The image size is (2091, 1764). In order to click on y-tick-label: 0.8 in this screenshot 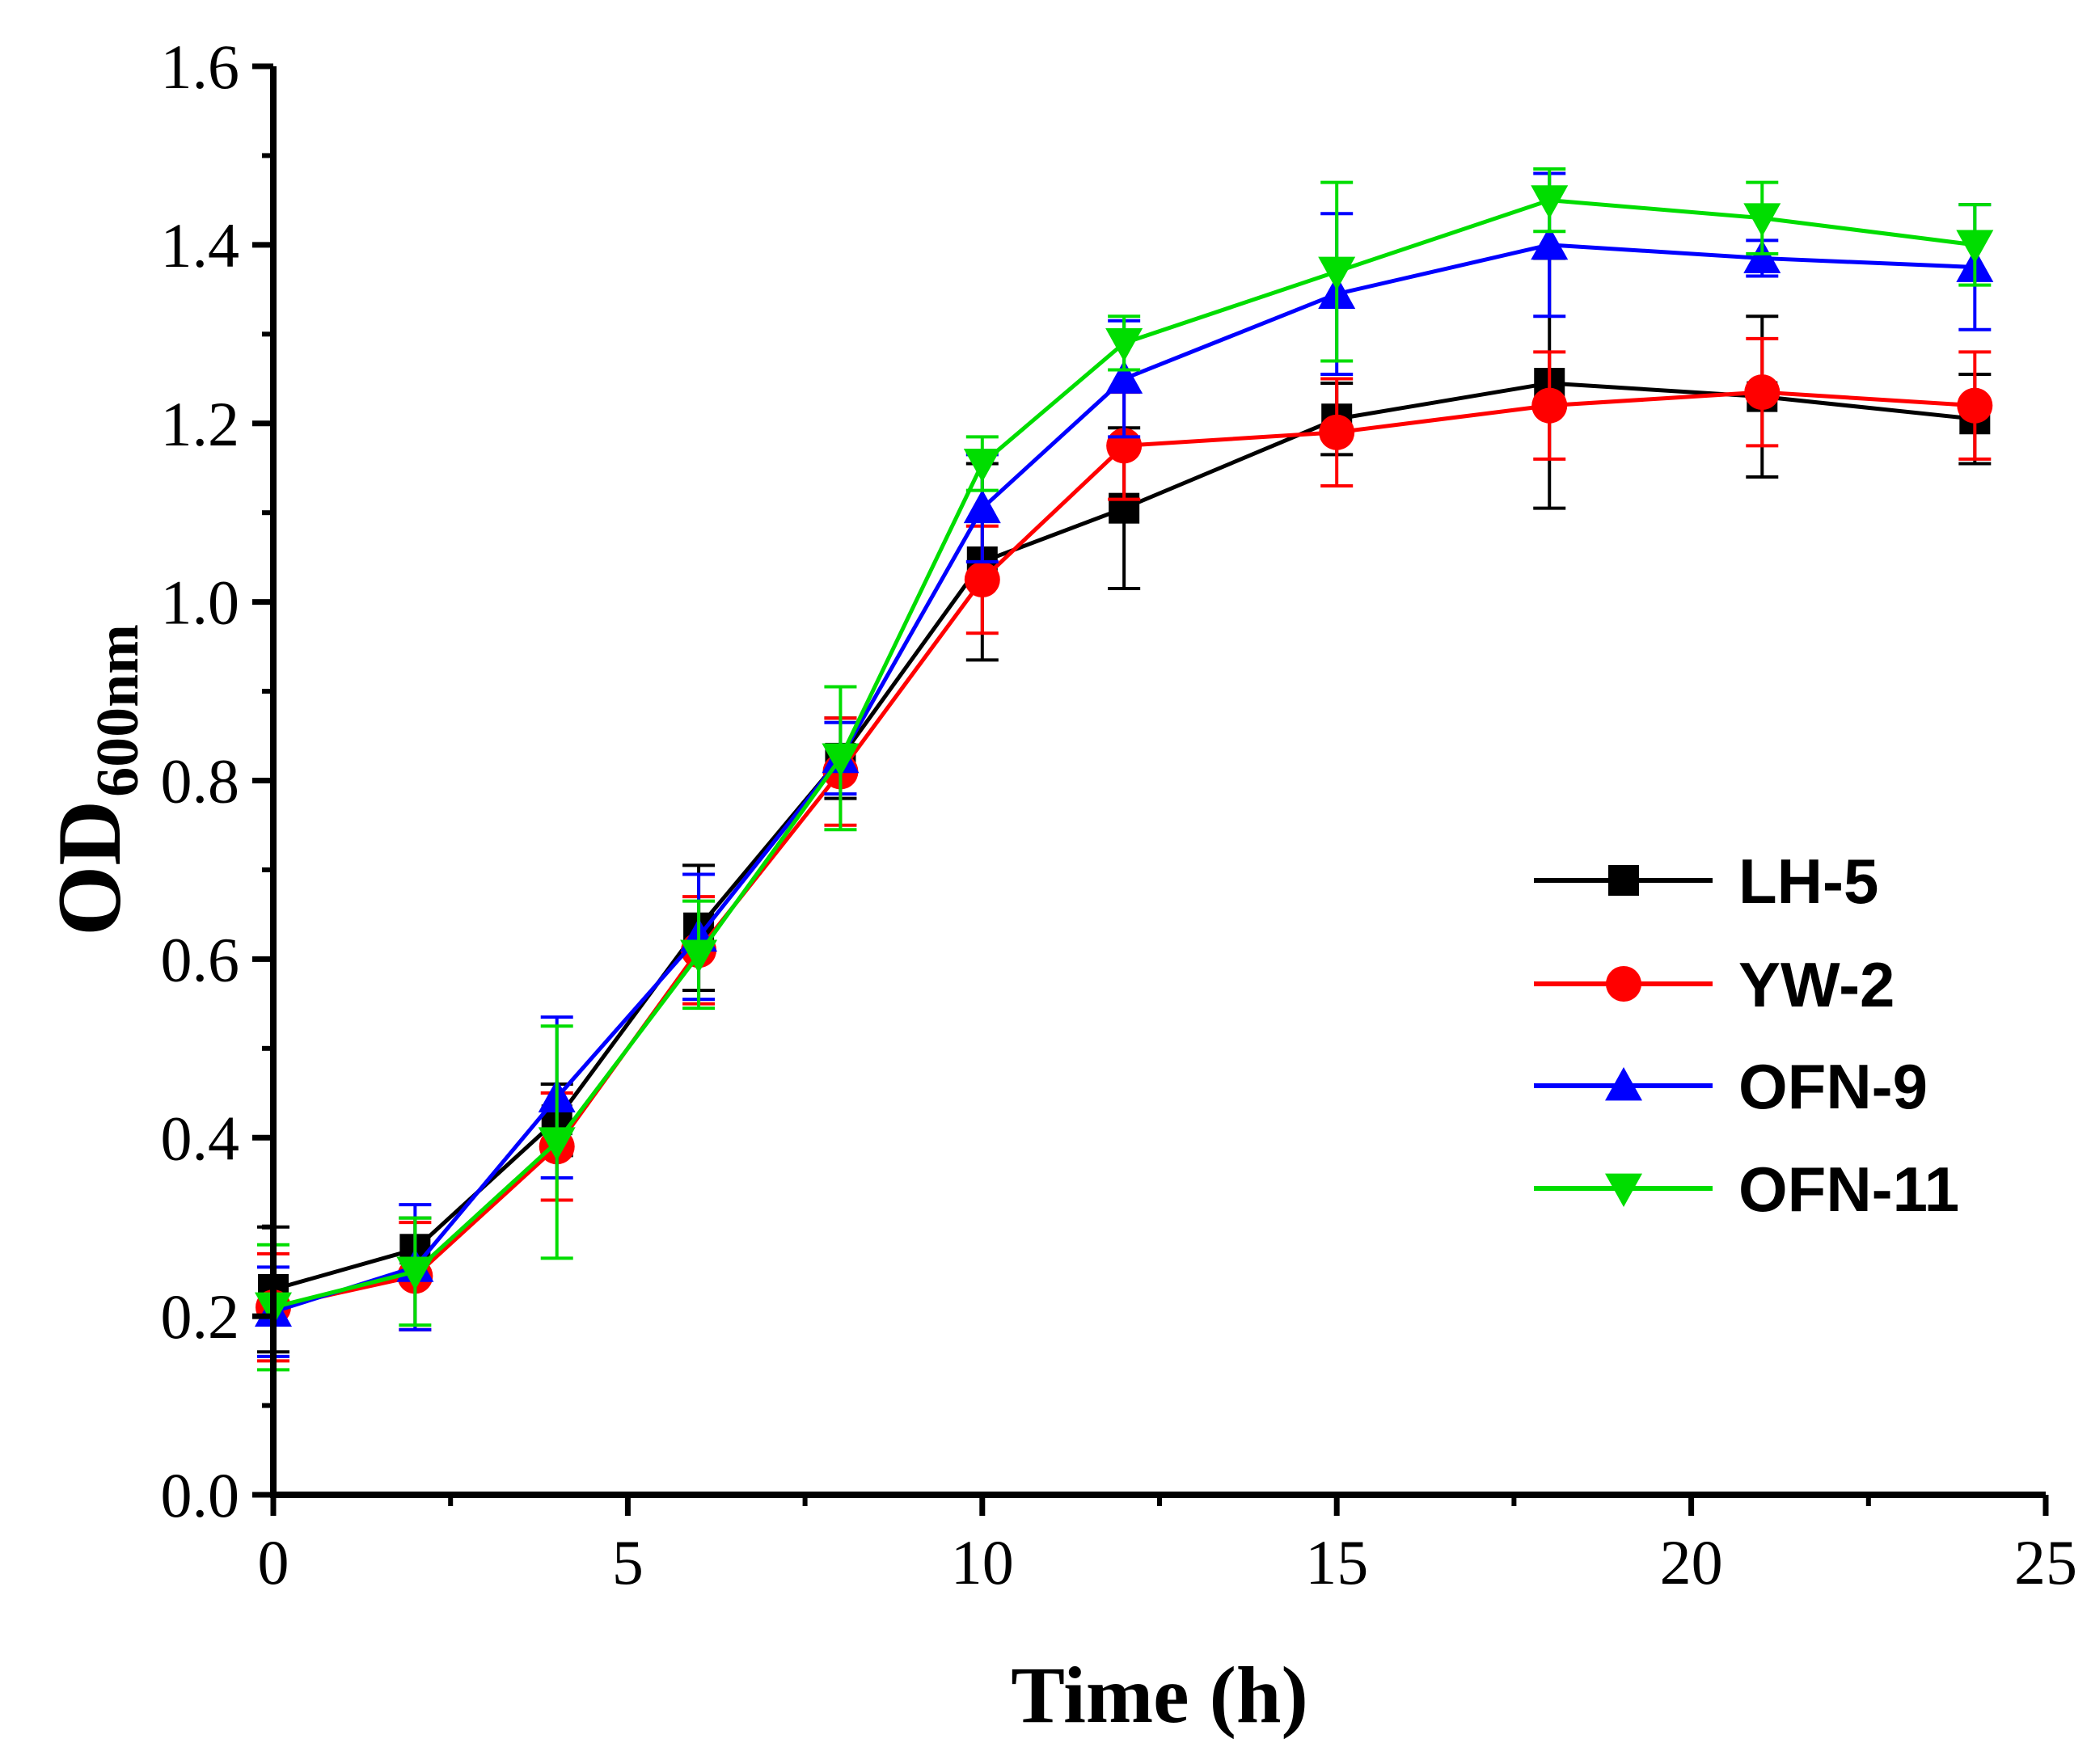, I will do `click(200, 781)`.